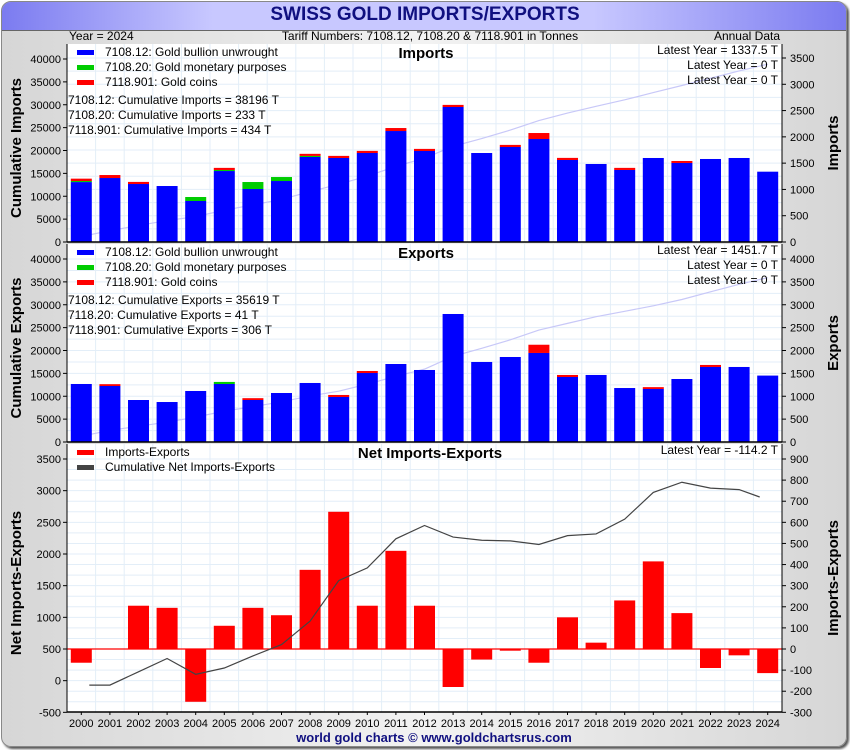 Image resolution: width=850 pixels, height=750 pixels. I want to click on imports-bar-coins-2013, so click(453, 105).